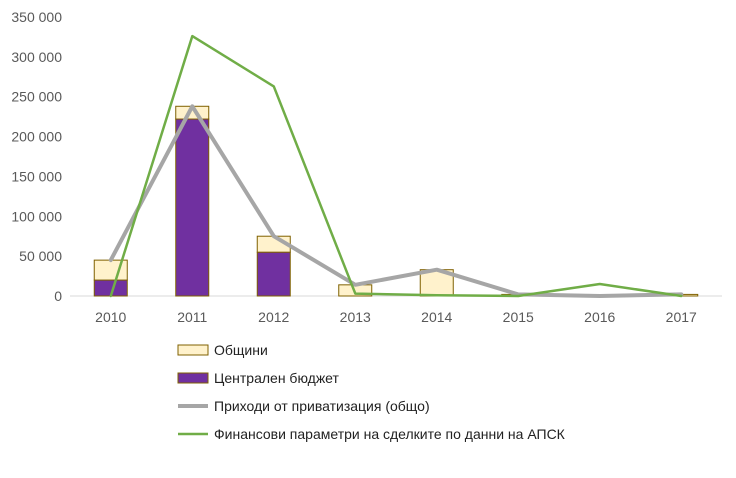  I want to click on y-tick-label: 250 000, so click(36, 97).